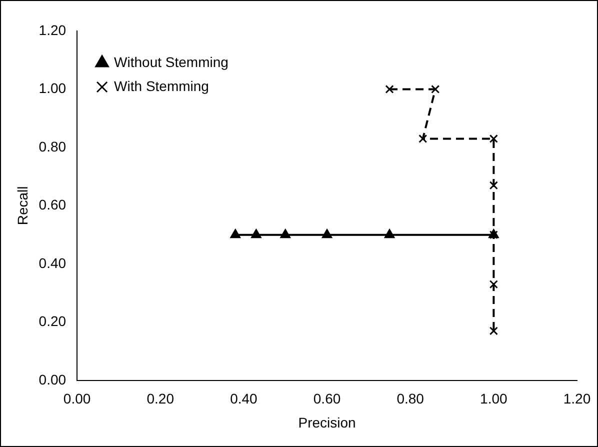 The height and width of the screenshot is (447, 598). What do you see at coordinates (577, 398) in the screenshot?
I see `x-tick-label: 1.20` at bounding box center [577, 398].